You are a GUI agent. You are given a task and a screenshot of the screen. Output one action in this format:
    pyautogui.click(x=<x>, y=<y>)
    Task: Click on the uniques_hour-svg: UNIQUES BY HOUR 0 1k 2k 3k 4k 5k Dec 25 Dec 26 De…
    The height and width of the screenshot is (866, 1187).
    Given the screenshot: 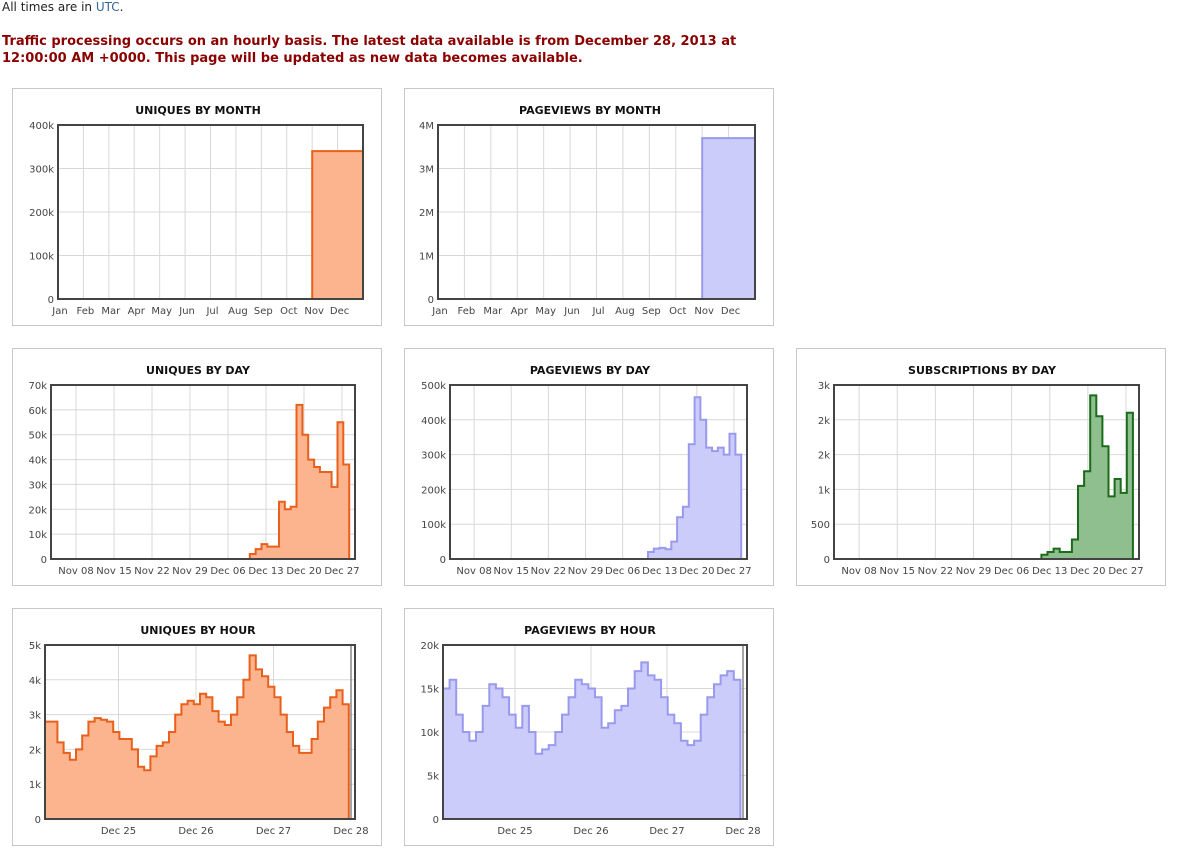 What is the action you would take?
    pyautogui.click(x=199, y=730)
    